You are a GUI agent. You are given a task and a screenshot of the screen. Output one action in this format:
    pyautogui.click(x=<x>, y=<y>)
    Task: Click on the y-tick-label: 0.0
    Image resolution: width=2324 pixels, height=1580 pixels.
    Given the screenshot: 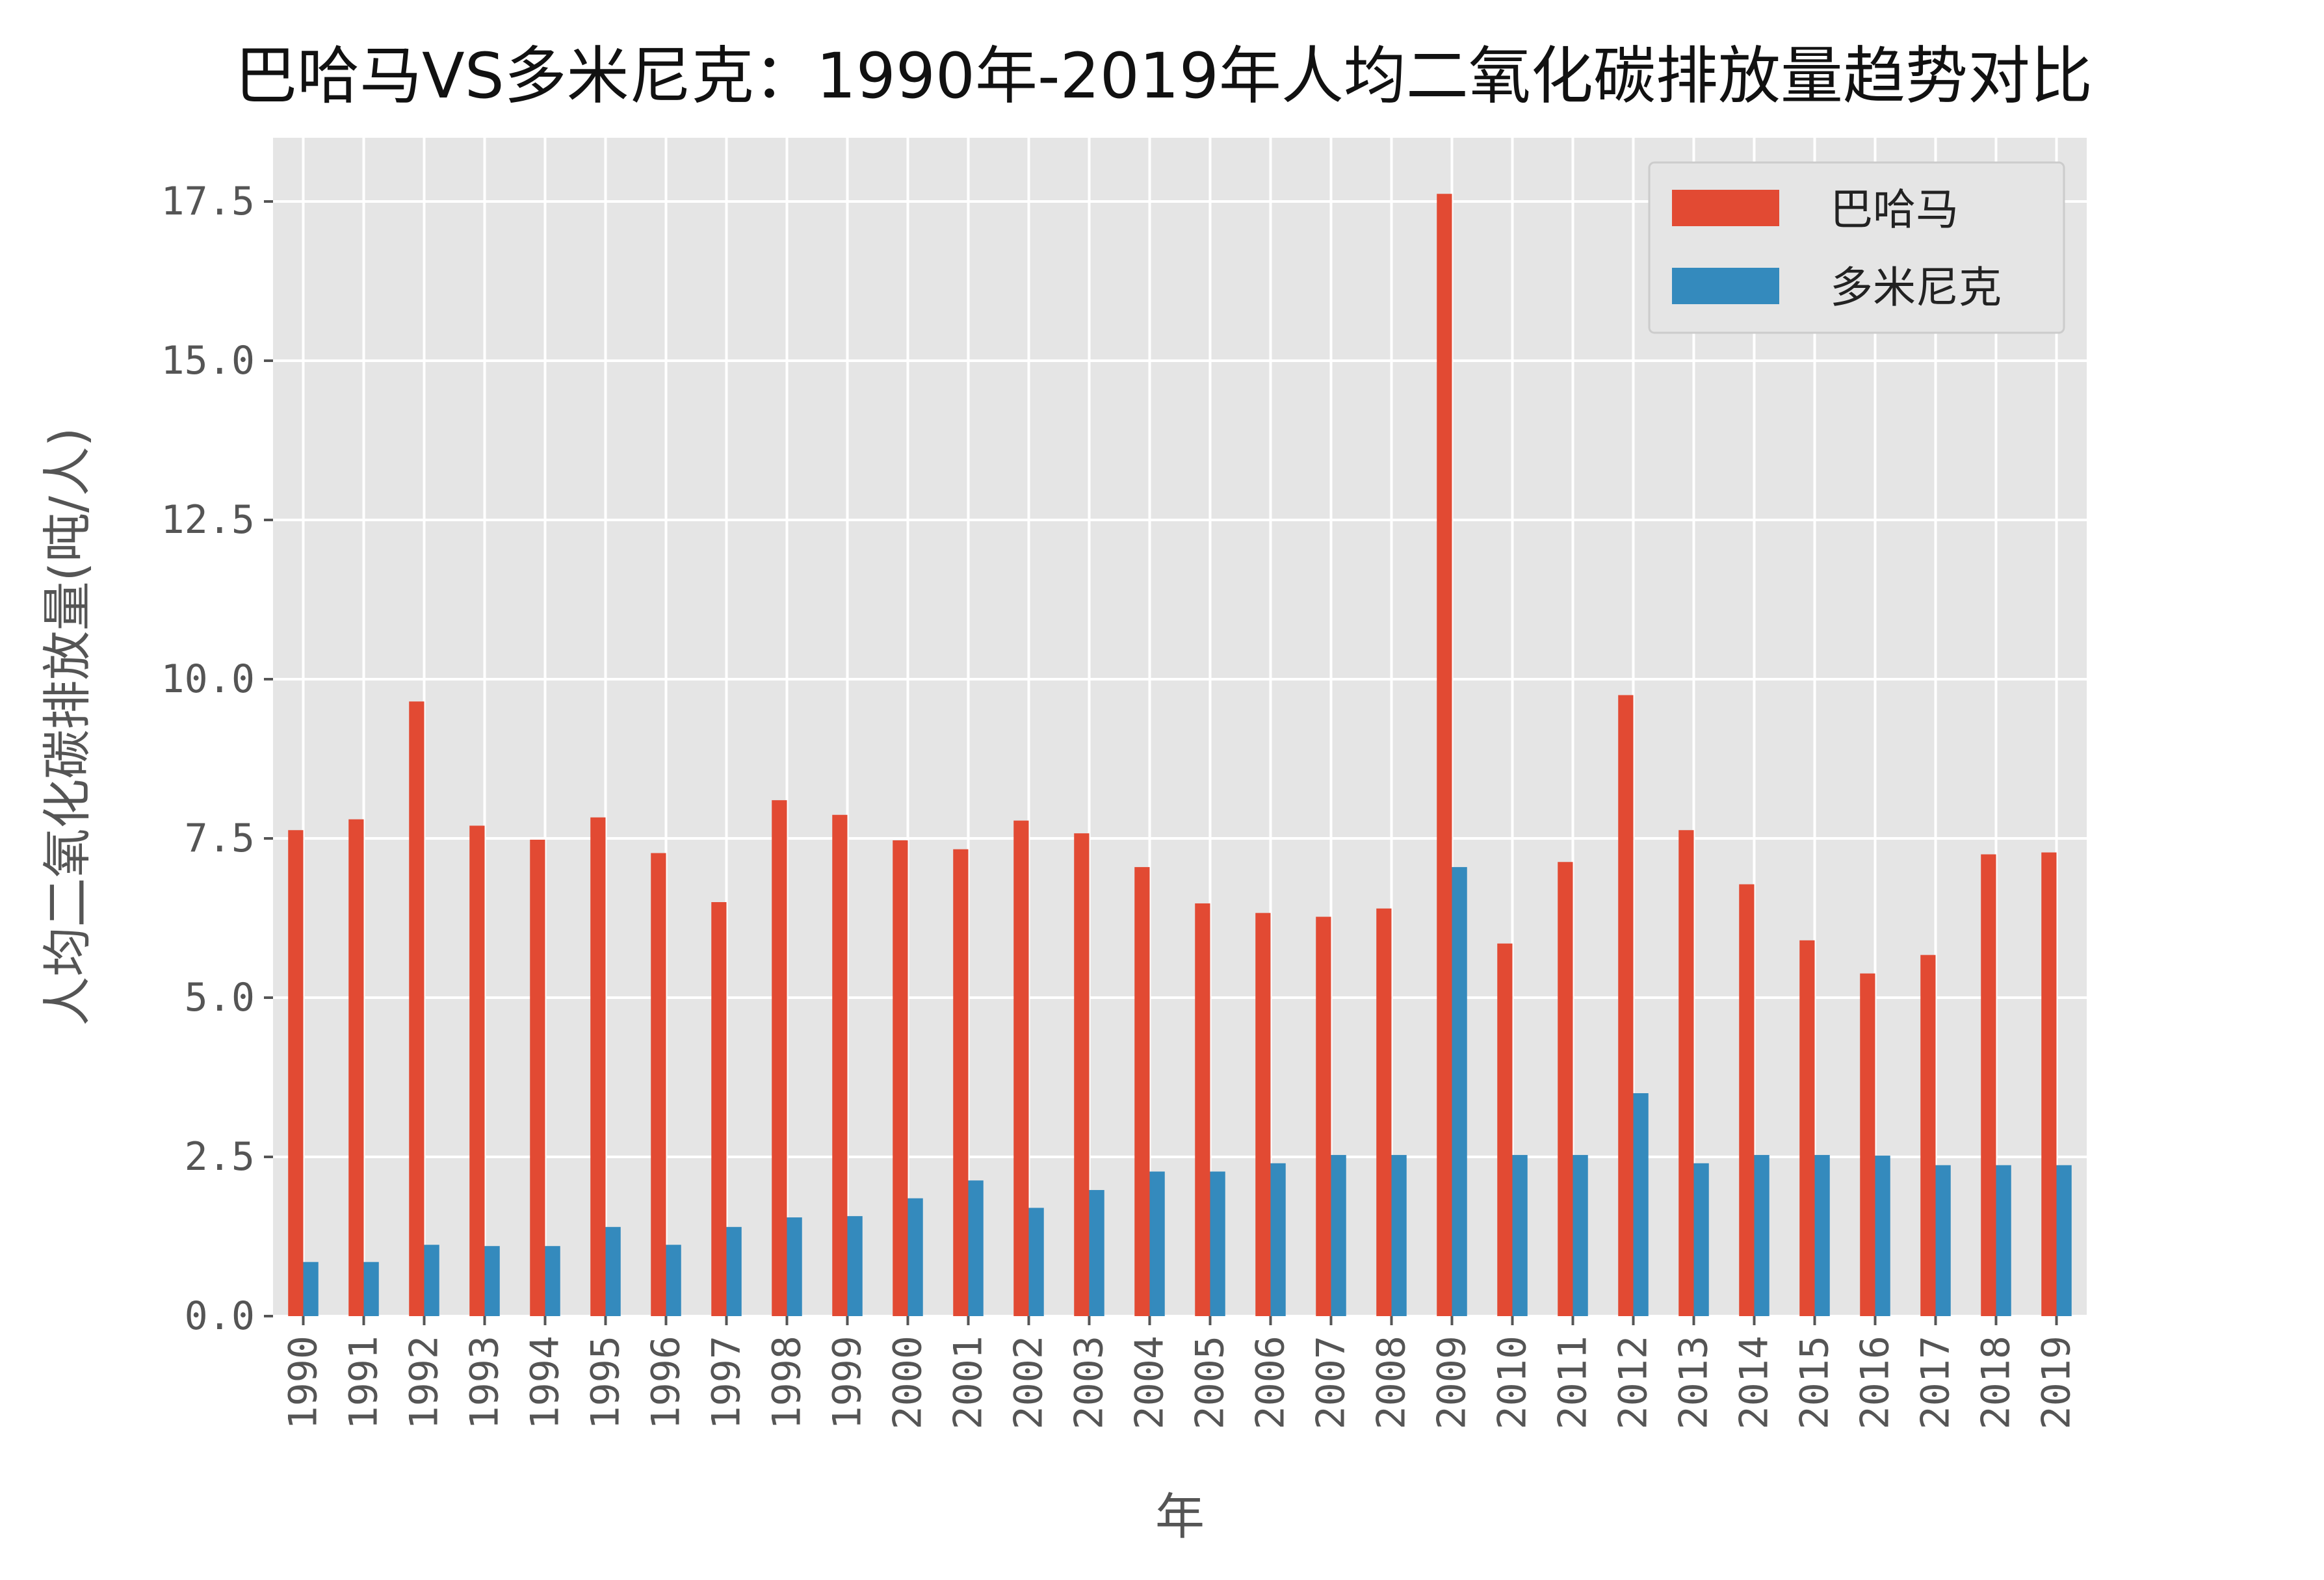 What is the action you would take?
    pyautogui.click(x=220, y=1316)
    